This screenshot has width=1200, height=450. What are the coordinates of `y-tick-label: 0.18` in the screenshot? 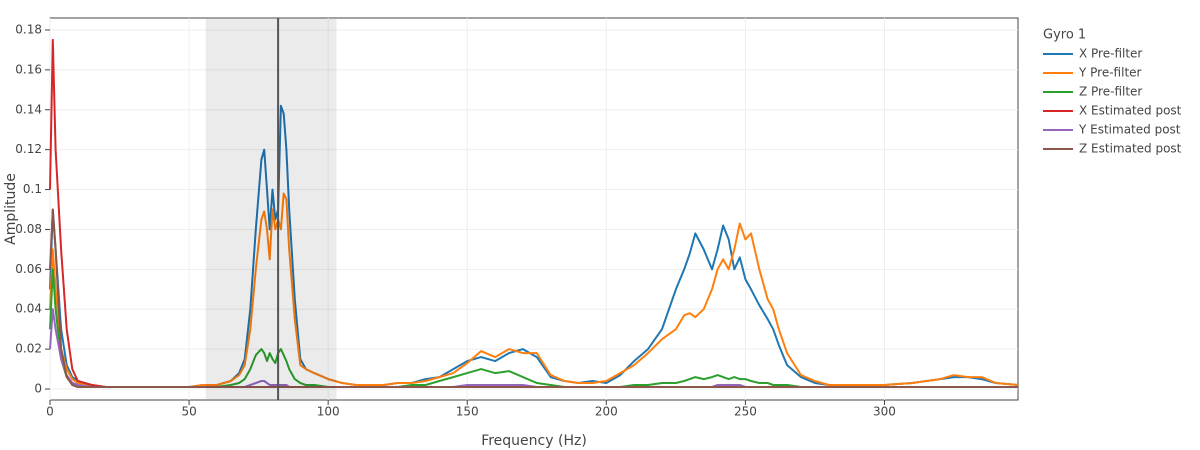 It's located at (28, 29).